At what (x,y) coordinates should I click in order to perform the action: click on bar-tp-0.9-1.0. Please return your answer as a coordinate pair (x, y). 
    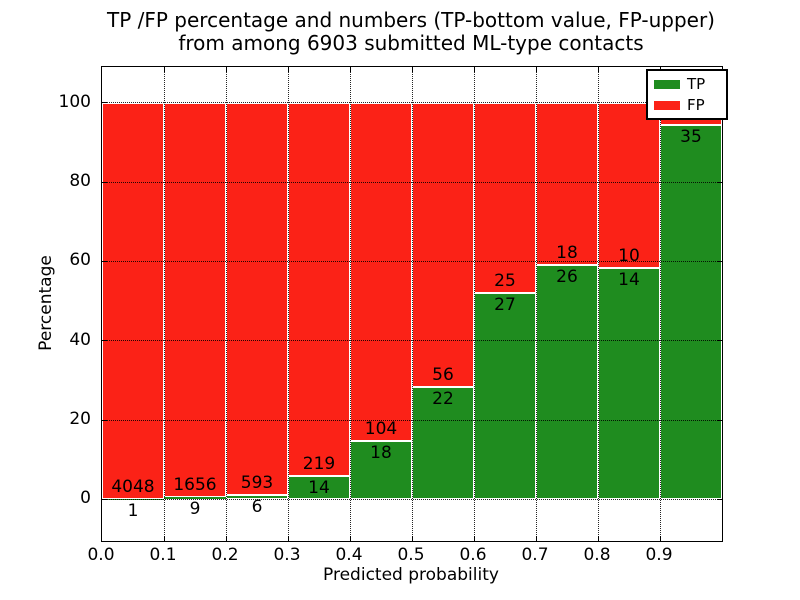
    Looking at the image, I should click on (691, 312).